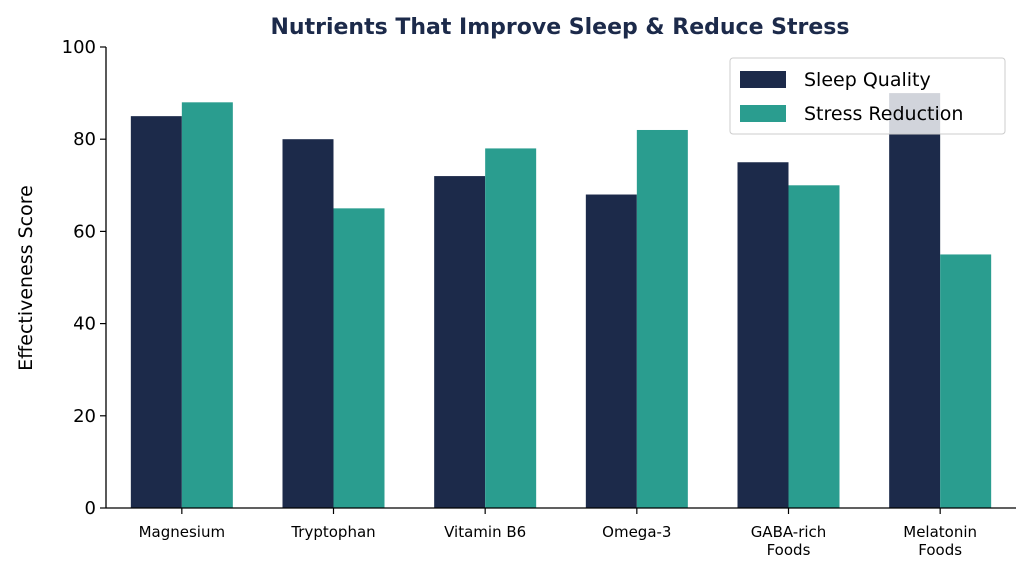  I want to click on y-tick-label: 80, so click(84, 139).